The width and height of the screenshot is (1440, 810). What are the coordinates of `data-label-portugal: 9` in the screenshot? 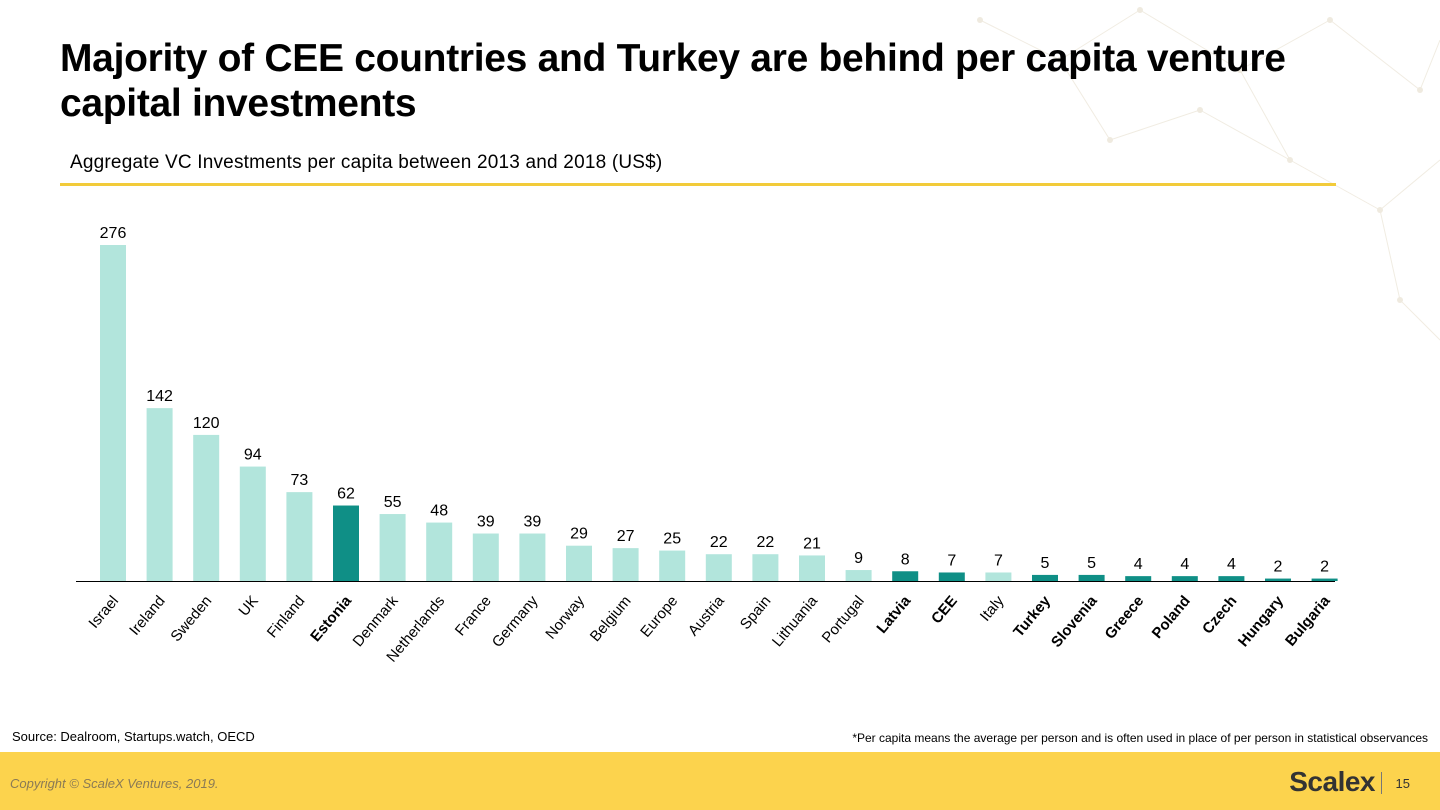 It's located at (858, 558).